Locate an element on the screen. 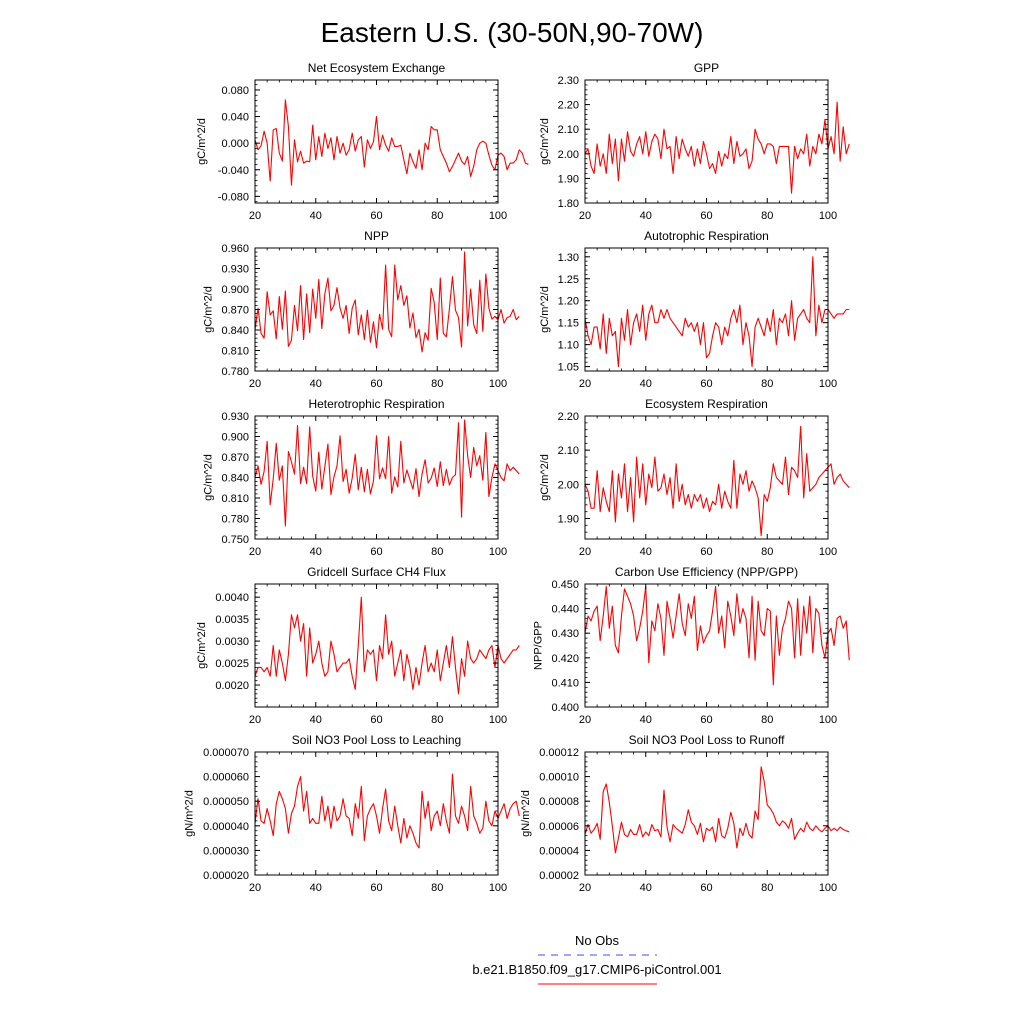 This screenshot has height=1024, width=1024. y-tick-label: 0.0030 is located at coordinates (232, 642).